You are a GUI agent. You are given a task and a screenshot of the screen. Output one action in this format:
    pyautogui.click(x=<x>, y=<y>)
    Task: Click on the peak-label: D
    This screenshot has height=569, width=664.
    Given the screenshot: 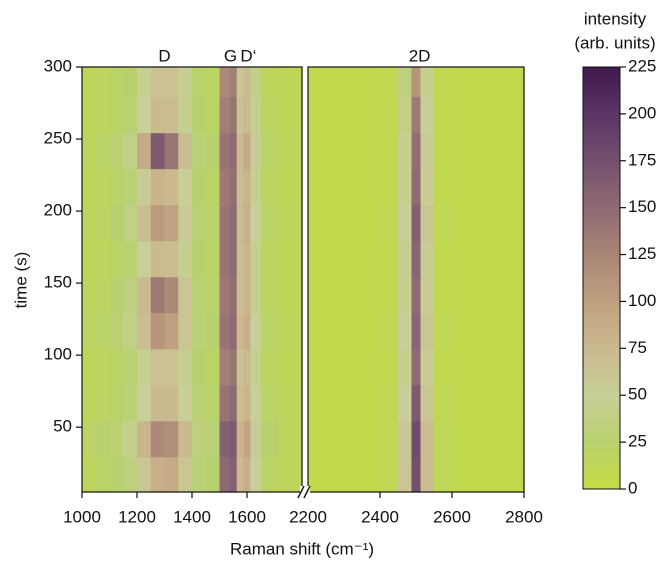 What is the action you would take?
    pyautogui.click(x=164, y=55)
    